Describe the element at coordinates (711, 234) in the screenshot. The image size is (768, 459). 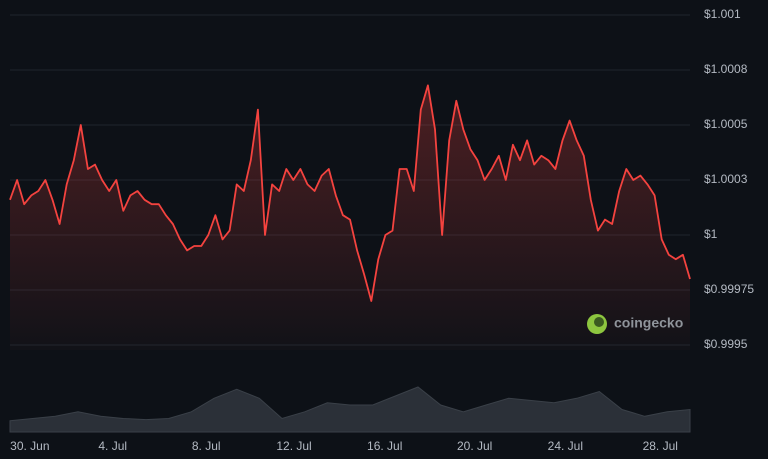
I see `y-tick-label: $1` at that location.